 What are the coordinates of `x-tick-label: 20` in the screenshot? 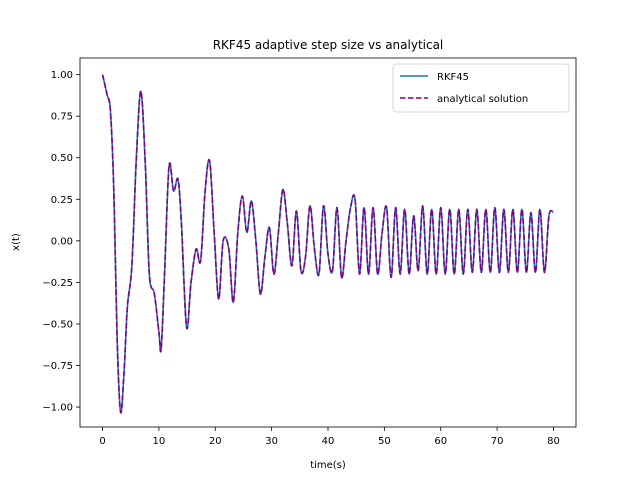 It's located at (215, 441).